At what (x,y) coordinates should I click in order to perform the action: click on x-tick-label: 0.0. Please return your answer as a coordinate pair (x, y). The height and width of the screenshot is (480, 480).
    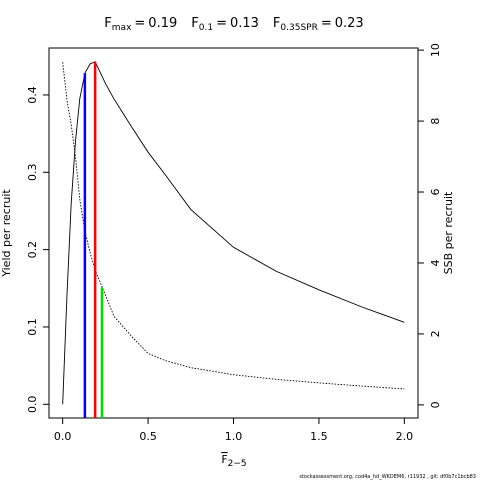
    Looking at the image, I should click on (63, 436).